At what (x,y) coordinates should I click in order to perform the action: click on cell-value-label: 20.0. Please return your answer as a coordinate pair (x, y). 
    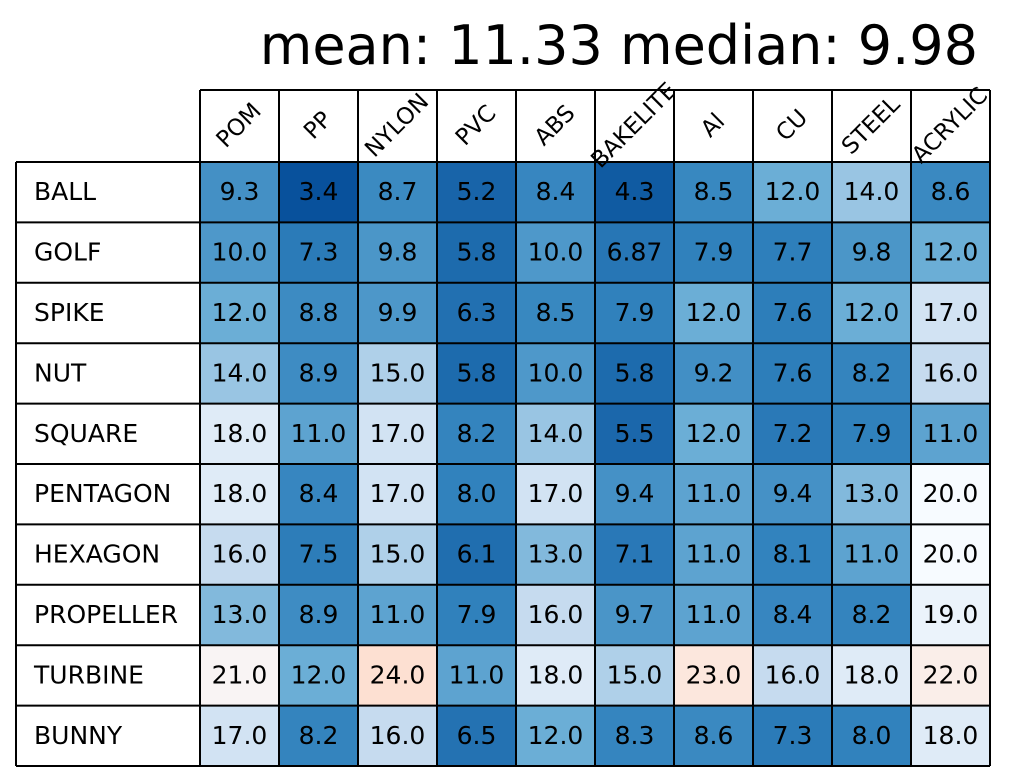
    Looking at the image, I should click on (951, 554).